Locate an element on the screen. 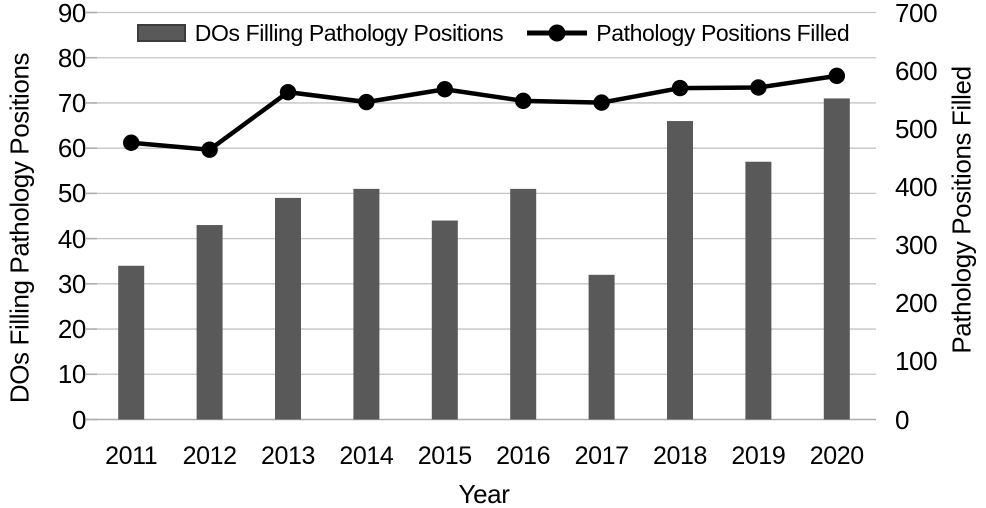  line-sample-dot is located at coordinates (557, 33).